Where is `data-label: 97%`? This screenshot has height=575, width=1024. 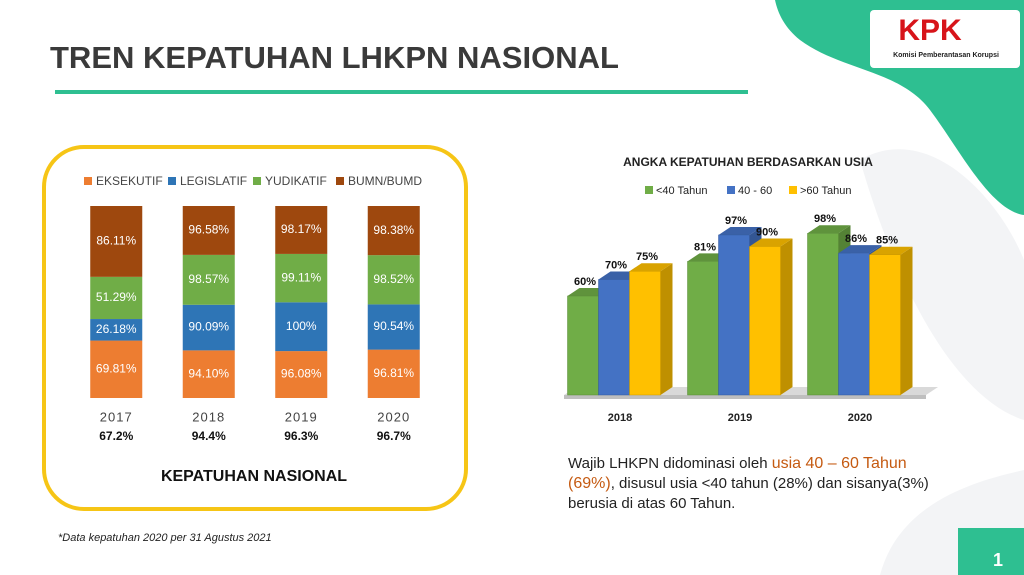 data-label: 97% is located at coordinates (736, 221).